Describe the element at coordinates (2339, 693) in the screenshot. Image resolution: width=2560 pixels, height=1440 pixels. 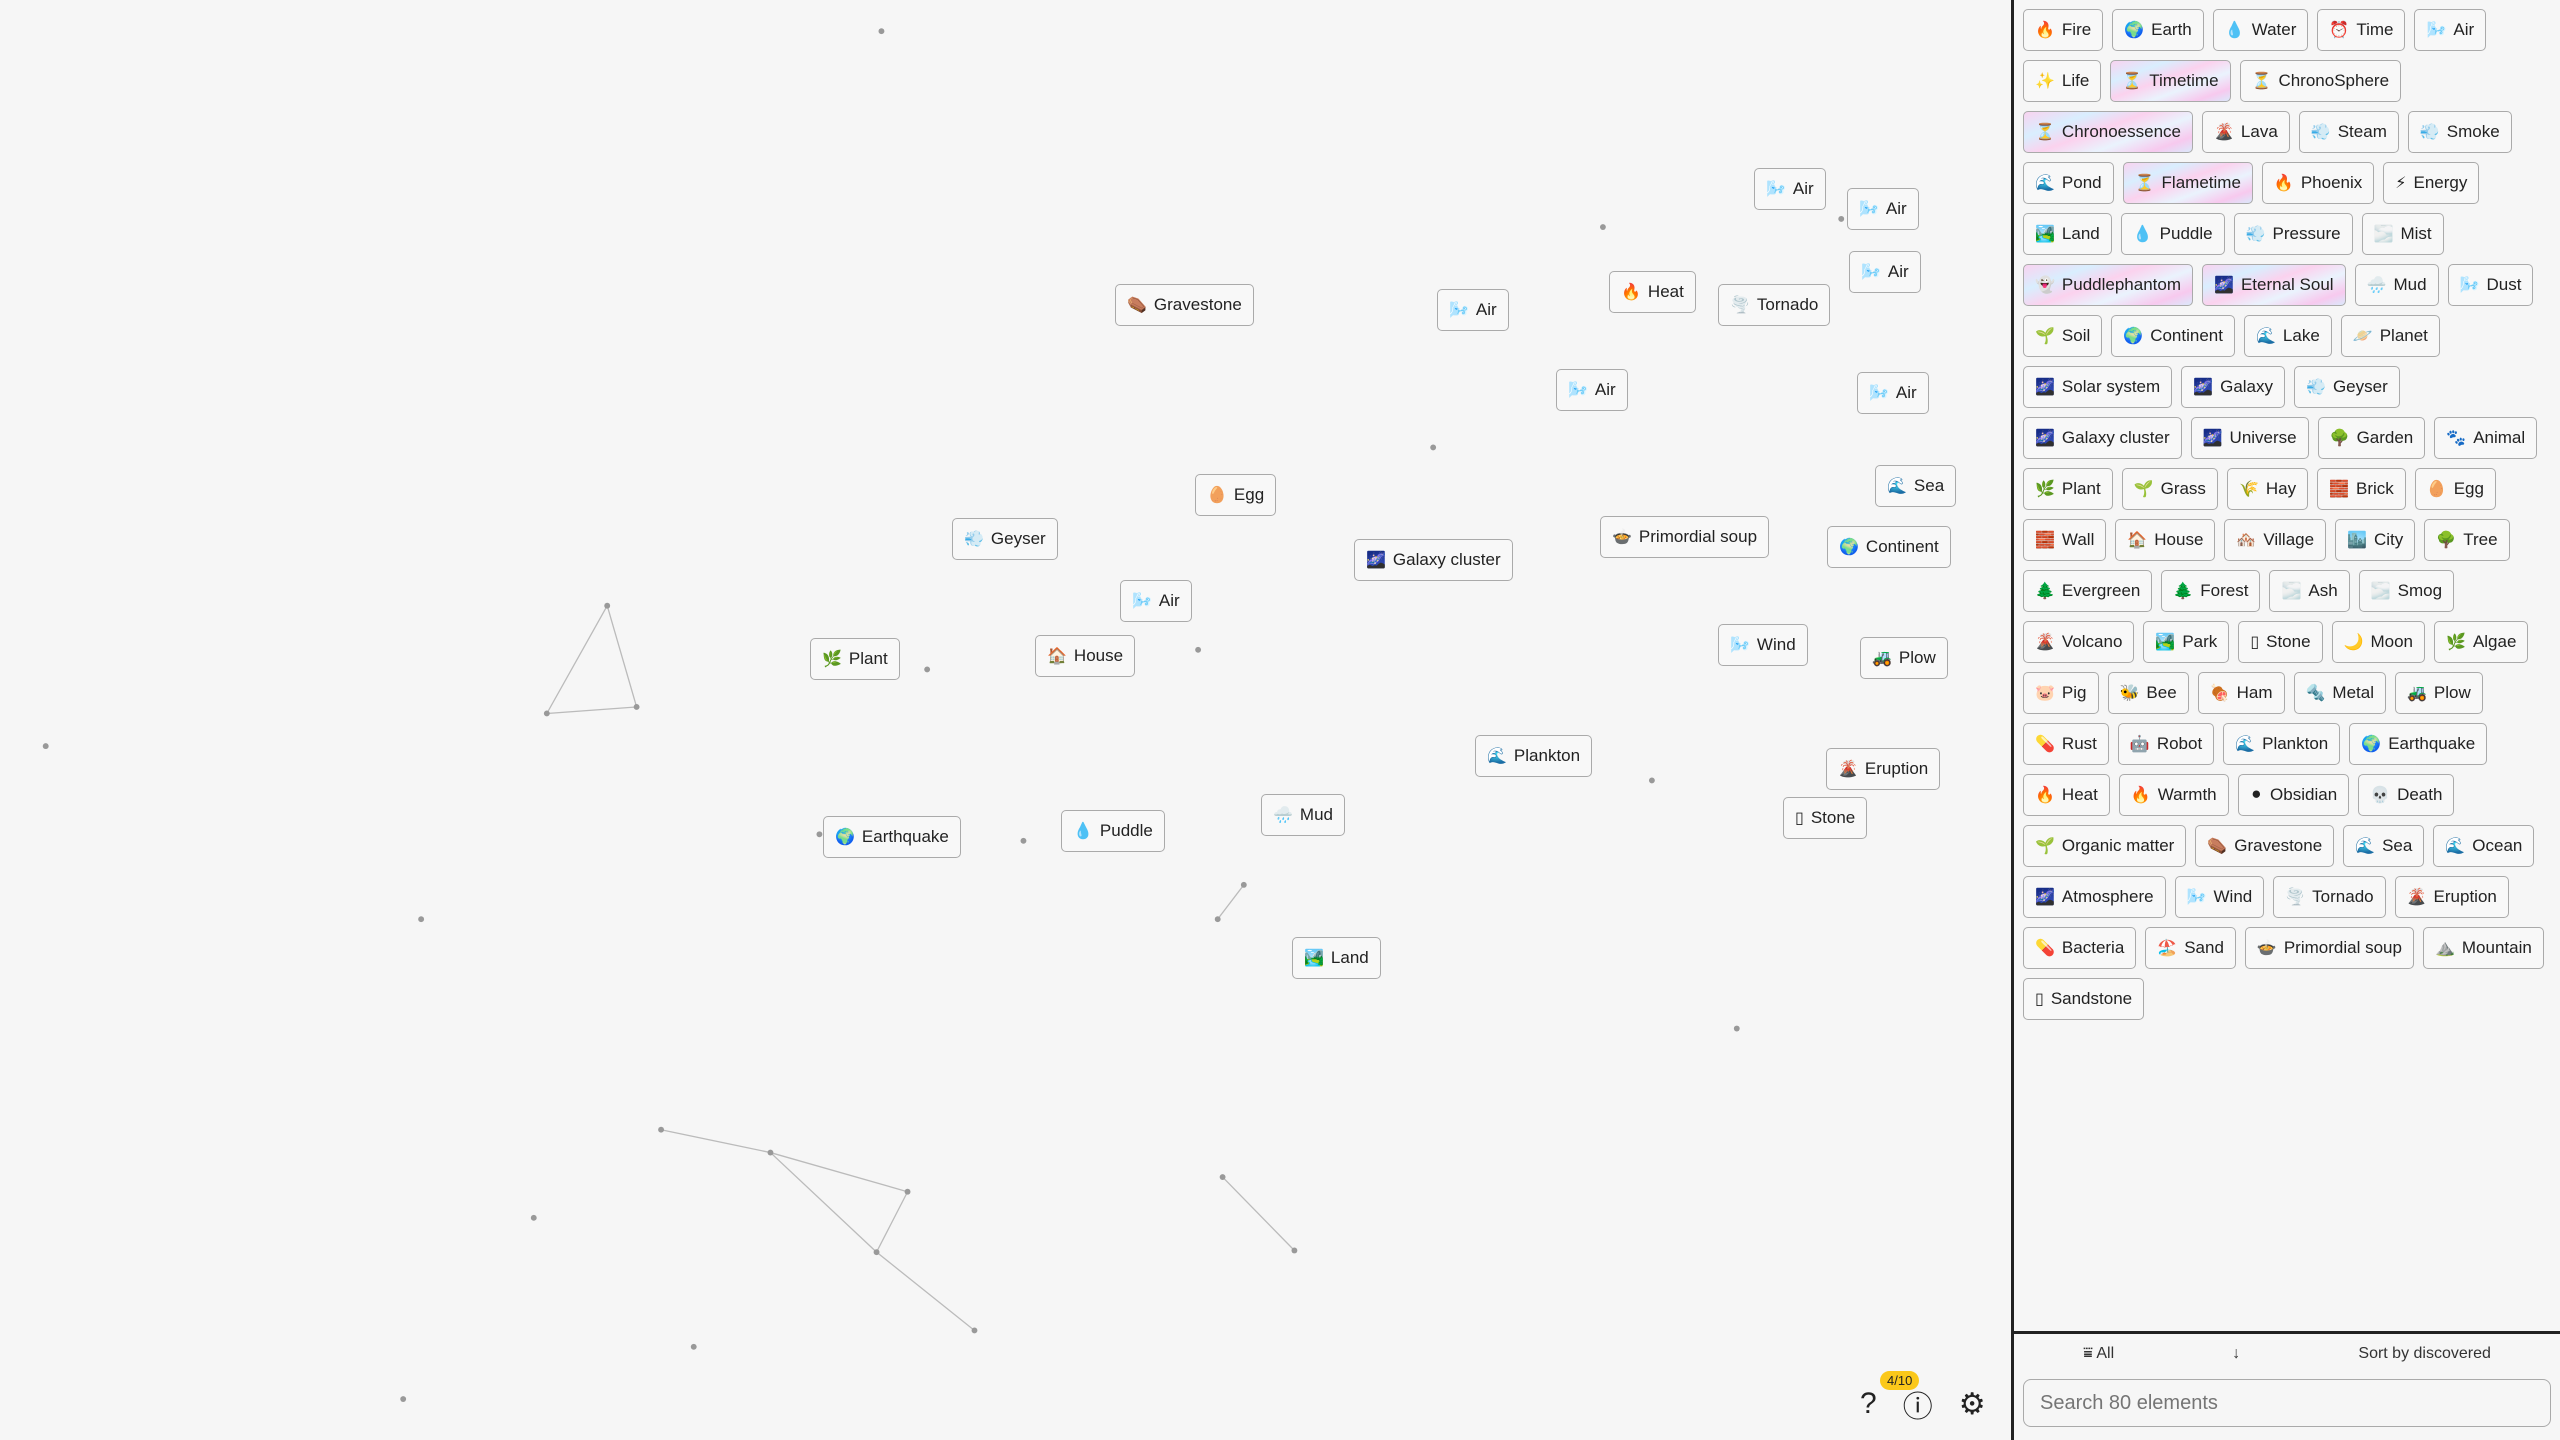
I see `sidebar-element-metal: 🔩 Metal` at that location.